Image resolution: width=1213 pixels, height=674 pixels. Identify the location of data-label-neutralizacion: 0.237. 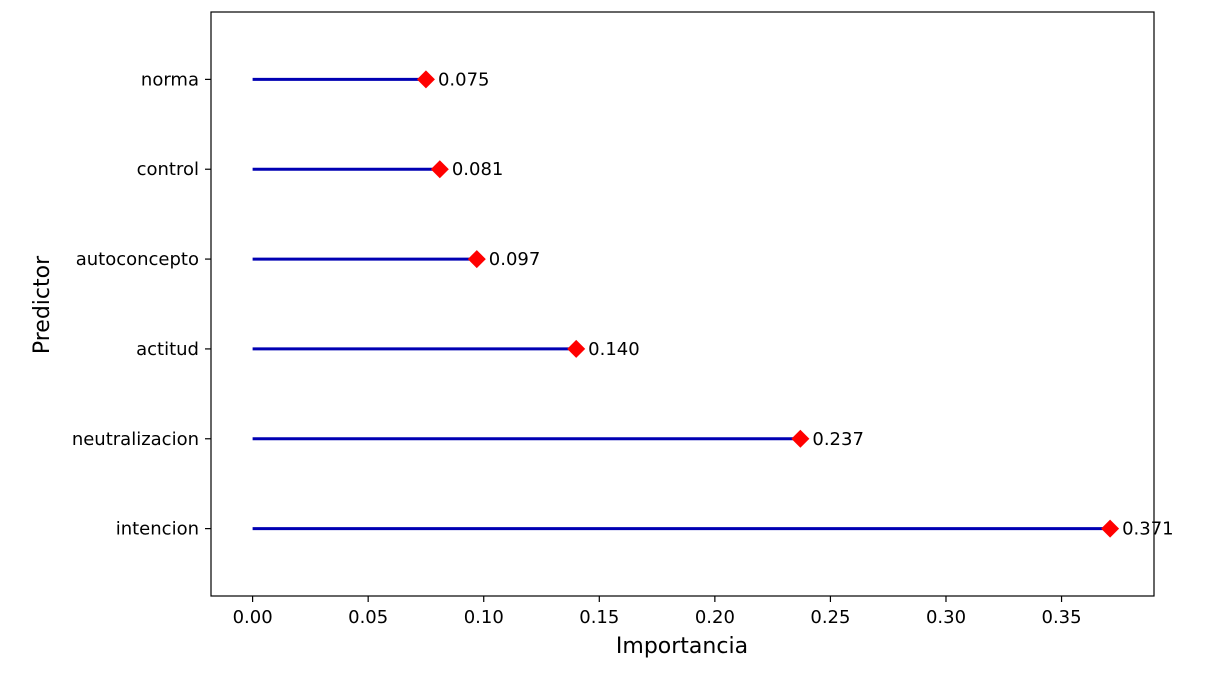
(838, 439).